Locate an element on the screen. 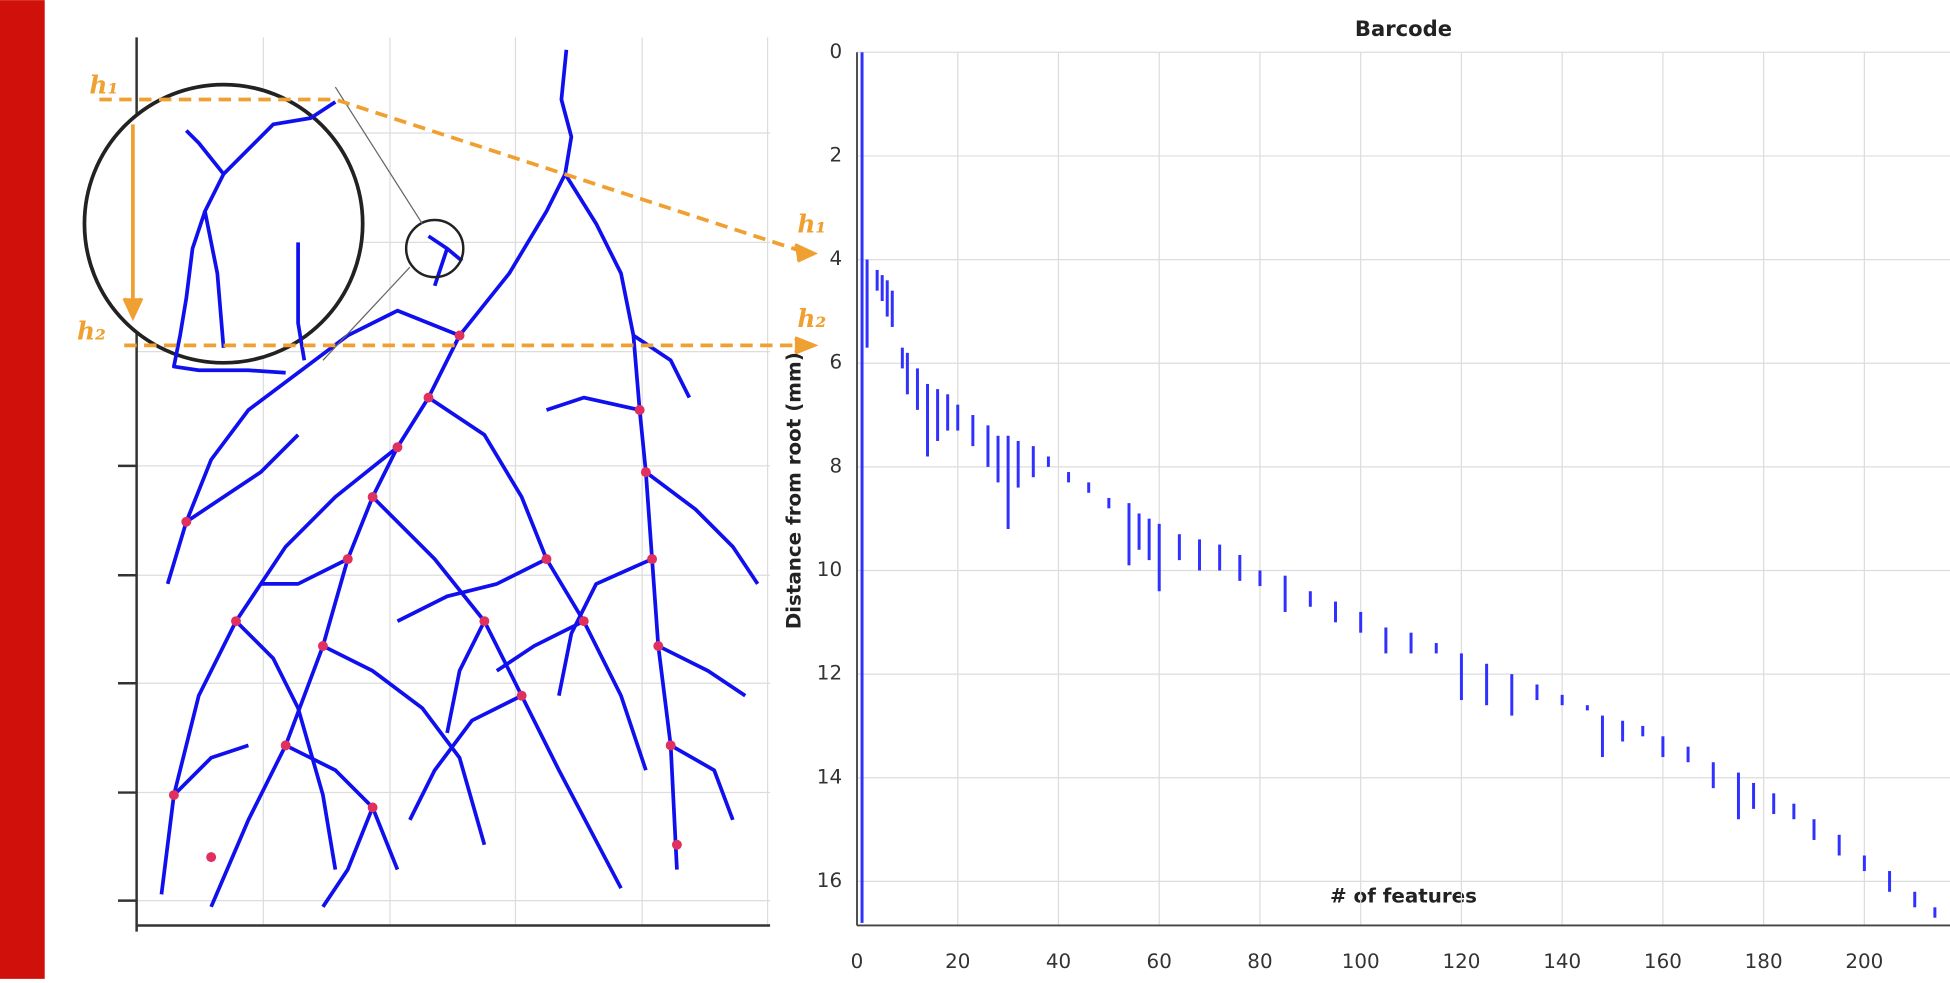 The image size is (1950, 983). x-axis-label: # of features is located at coordinates (1403, 895).